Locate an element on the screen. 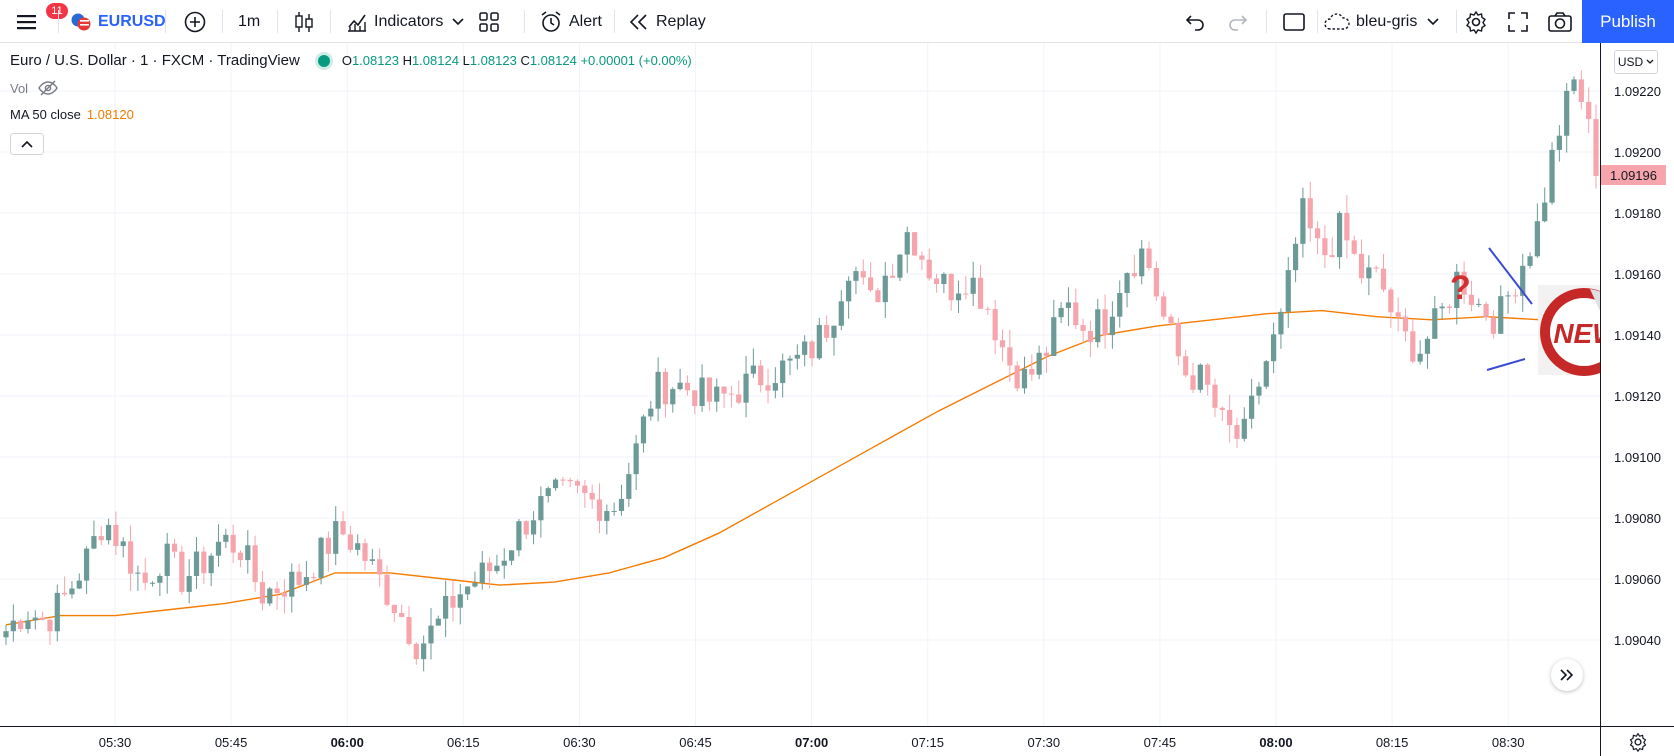  publish-button: Publish is located at coordinates (1628, 21).